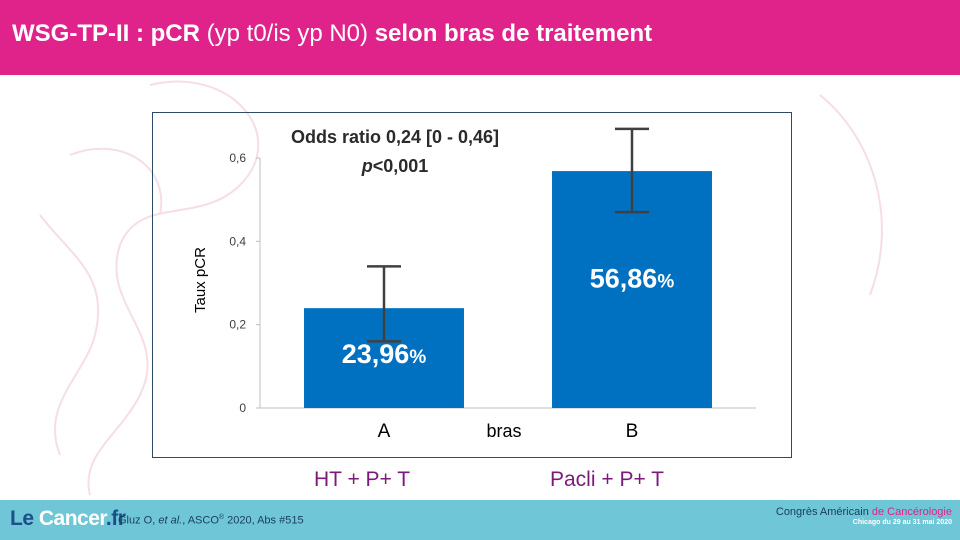  What do you see at coordinates (632, 431) in the screenshot?
I see `x-tick-label: B` at bounding box center [632, 431].